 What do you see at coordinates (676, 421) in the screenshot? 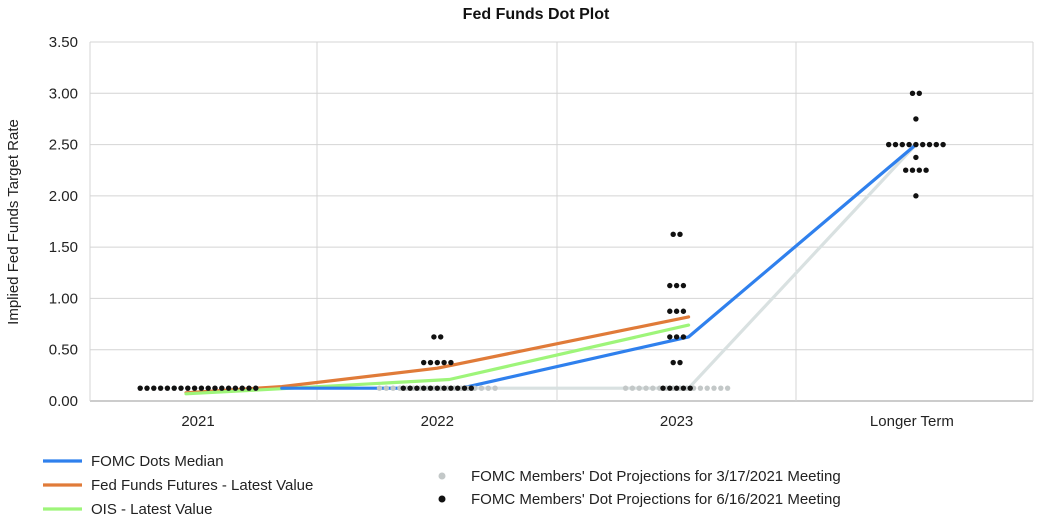
I see `x-tick-label: 2023` at bounding box center [676, 421].